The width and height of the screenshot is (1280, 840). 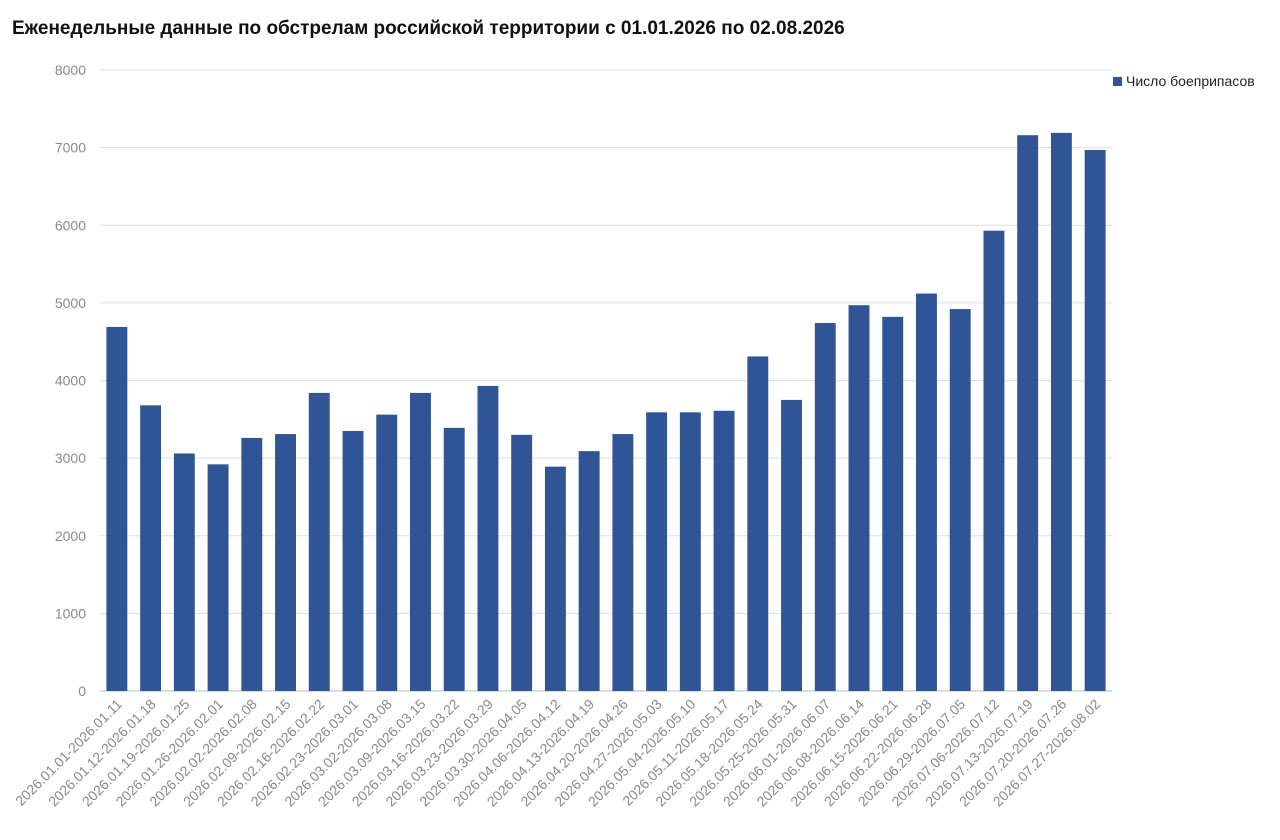 I want to click on y-tick-label: 8000, so click(x=70, y=70).